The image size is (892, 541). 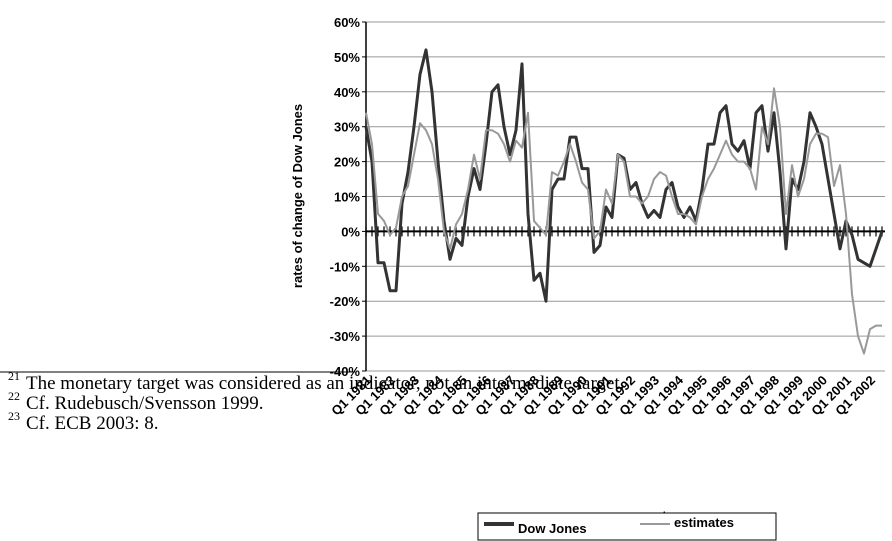 What do you see at coordinates (345, 371) in the screenshot?
I see `y-tick-label: -40%` at bounding box center [345, 371].